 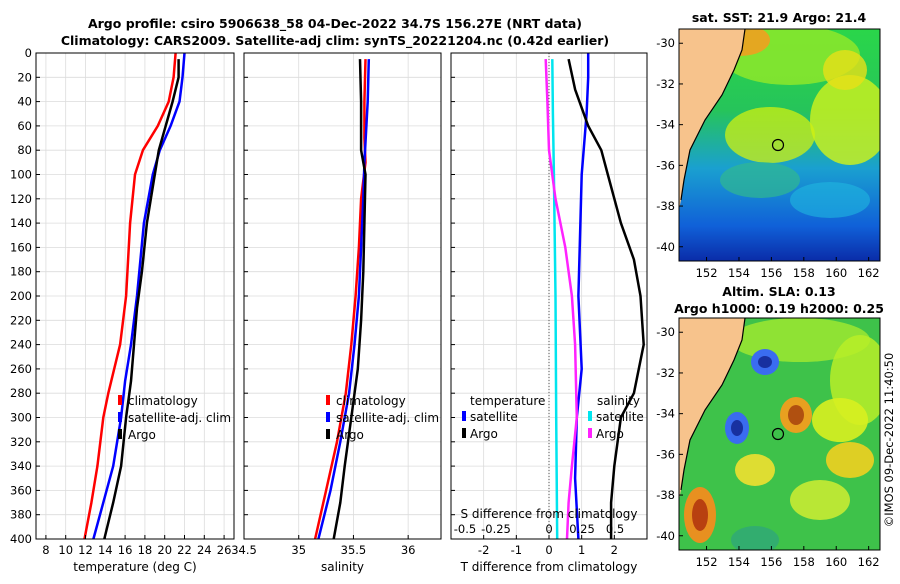 What do you see at coordinates (24, 126) in the screenshot?
I see `y-tick-label: 60` at bounding box center [24, 126].